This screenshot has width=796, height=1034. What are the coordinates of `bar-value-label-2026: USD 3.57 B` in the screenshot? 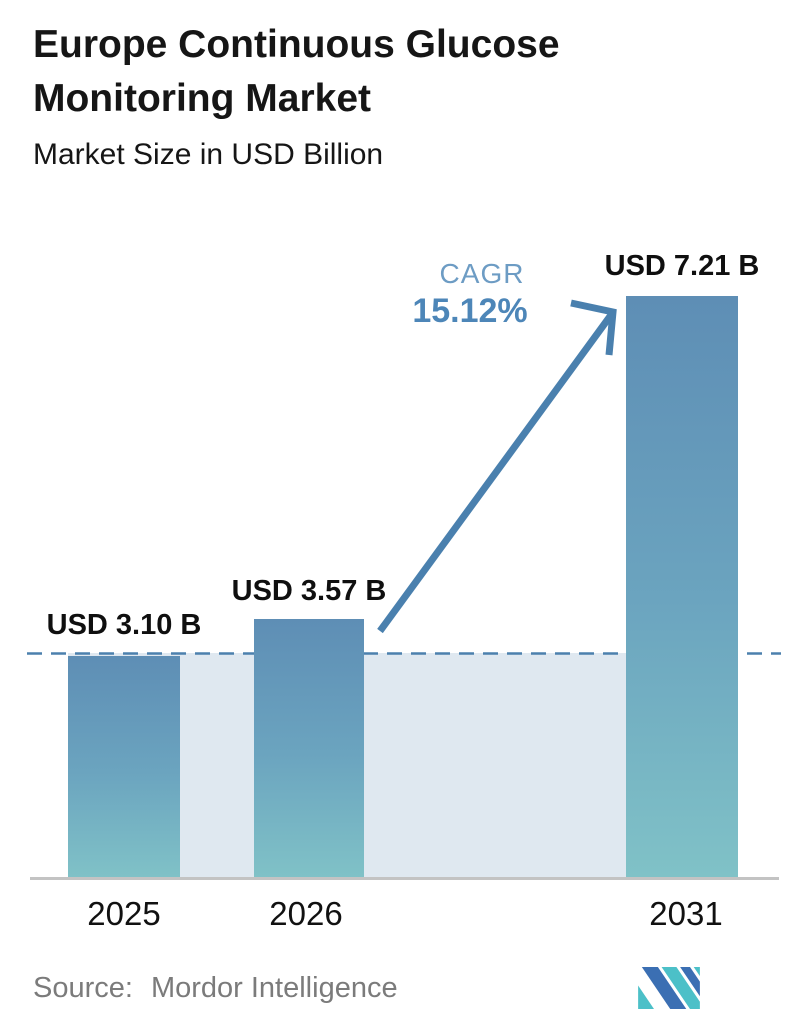 It's located at (309, 591).